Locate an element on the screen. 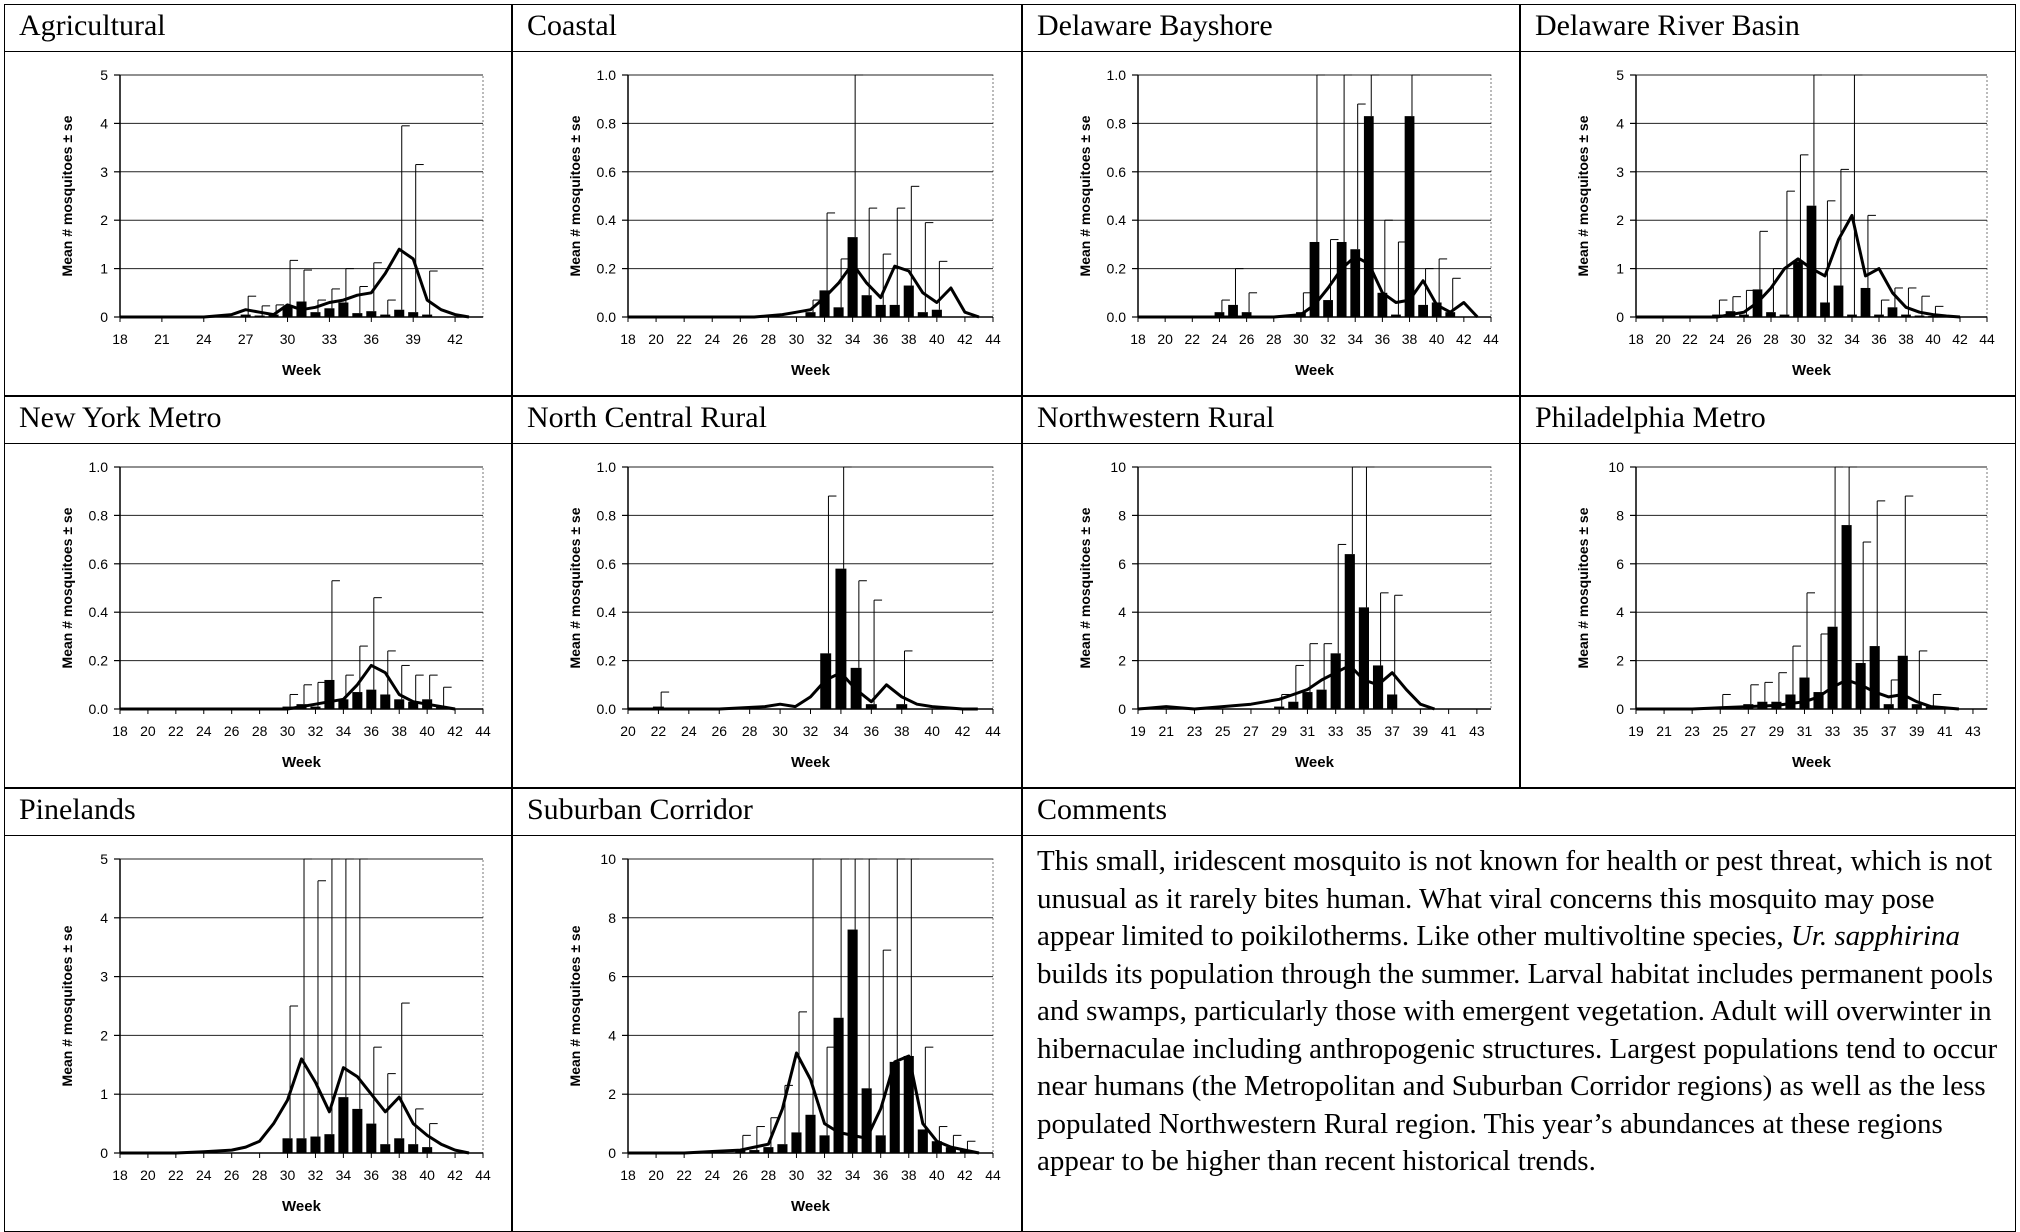 The width and height of the screenshot is (2020, 1232). y-tick-label: 4 is located at coordinates (1122, 612).